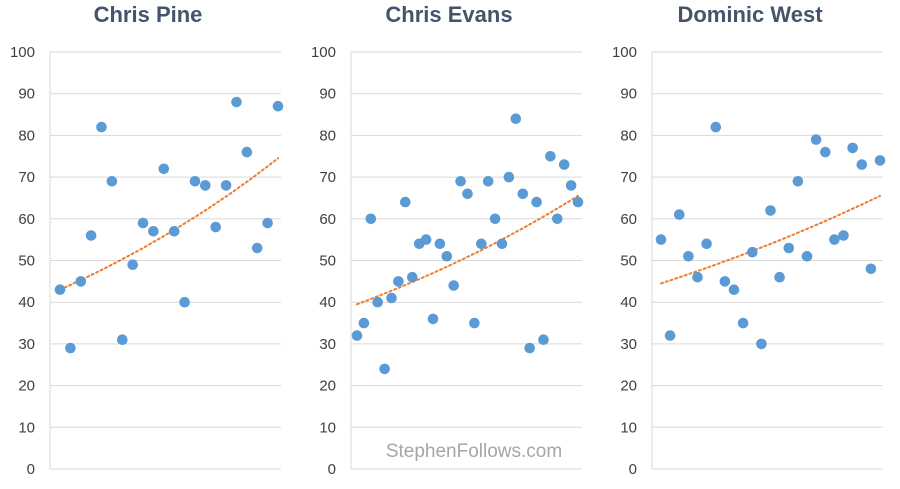 This screenshot has width=900, height=489. I want to click on chart-title: Chris Pine, so click(148, 14).